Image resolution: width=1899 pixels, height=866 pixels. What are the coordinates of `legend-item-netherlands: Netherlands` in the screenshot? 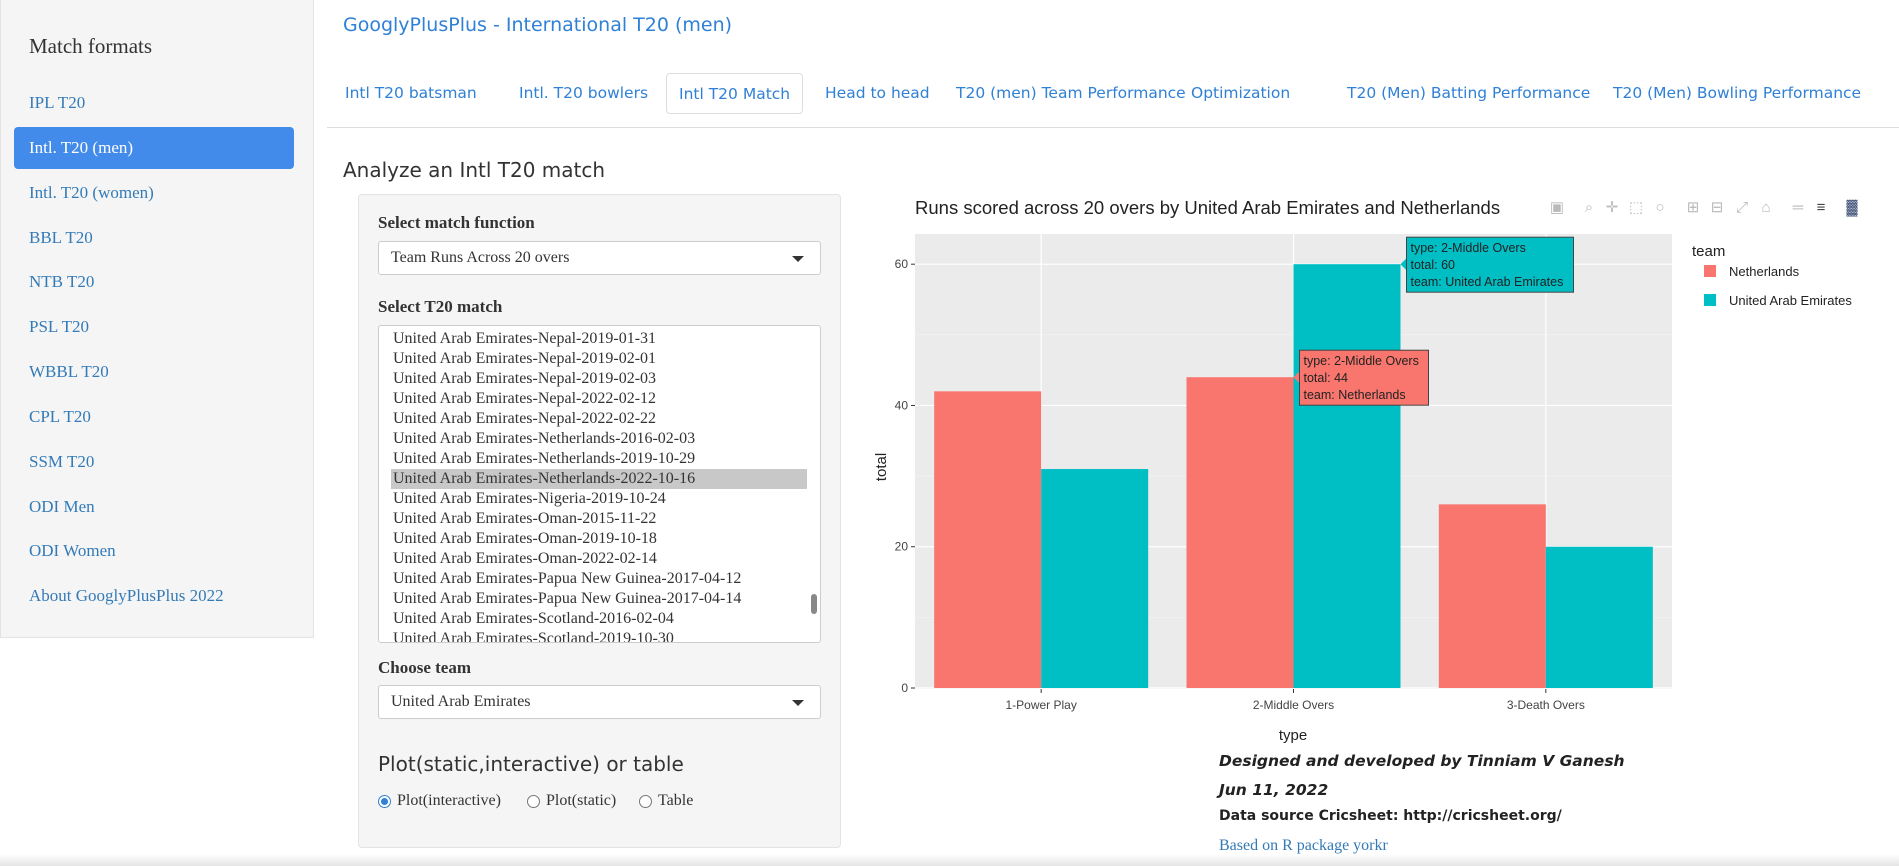 It's located at (1752, 271).